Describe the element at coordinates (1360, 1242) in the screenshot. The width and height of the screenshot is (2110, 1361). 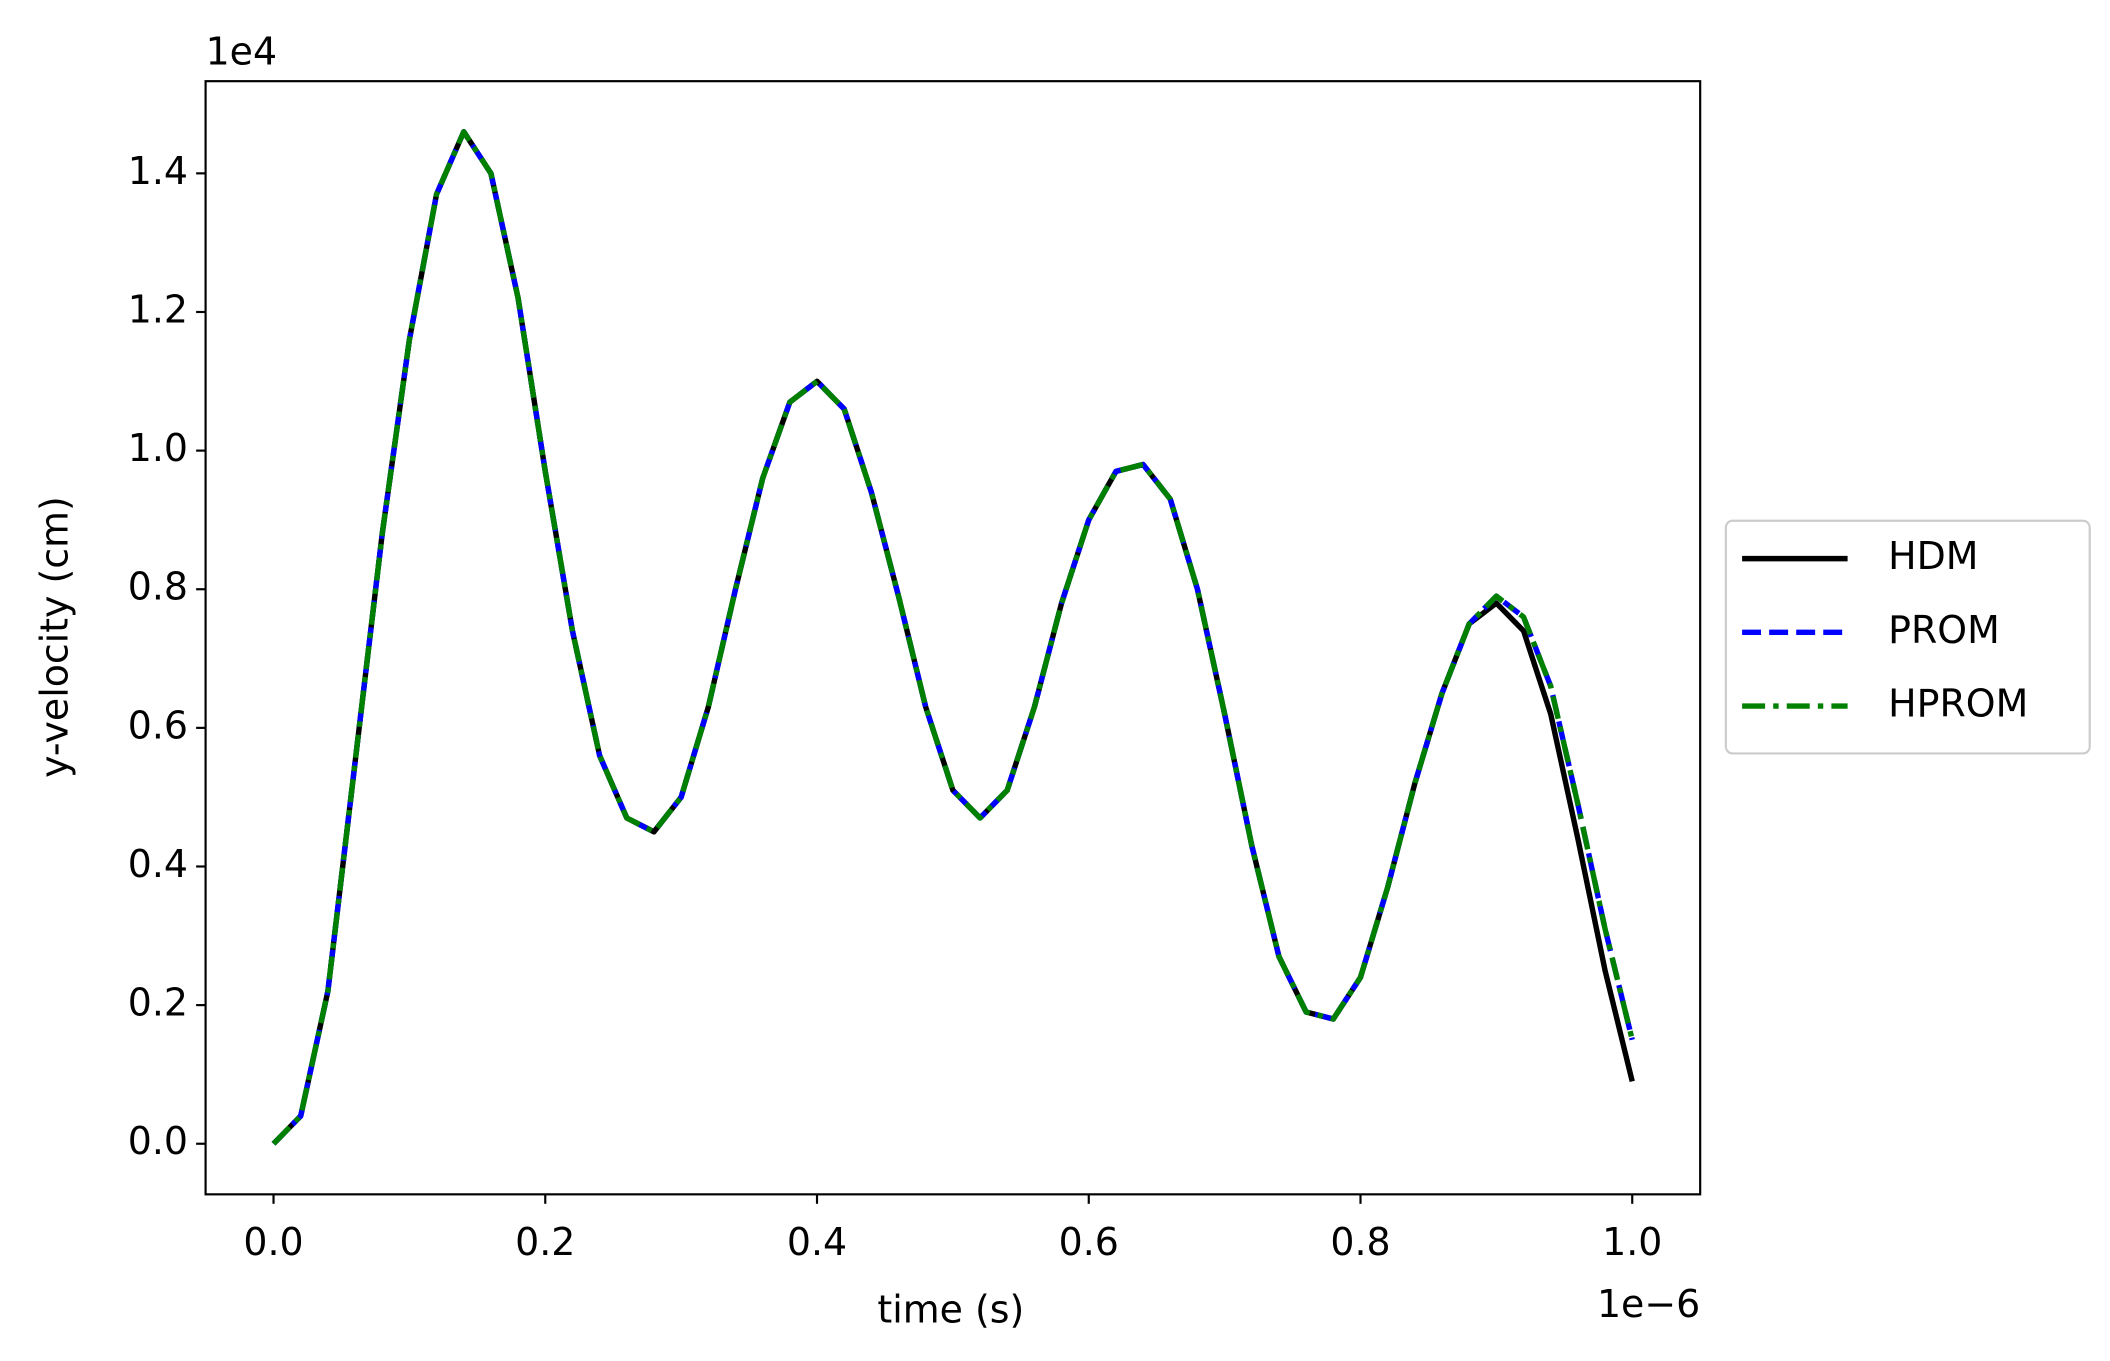
I see `x-tick-label: 0.8` at that location.